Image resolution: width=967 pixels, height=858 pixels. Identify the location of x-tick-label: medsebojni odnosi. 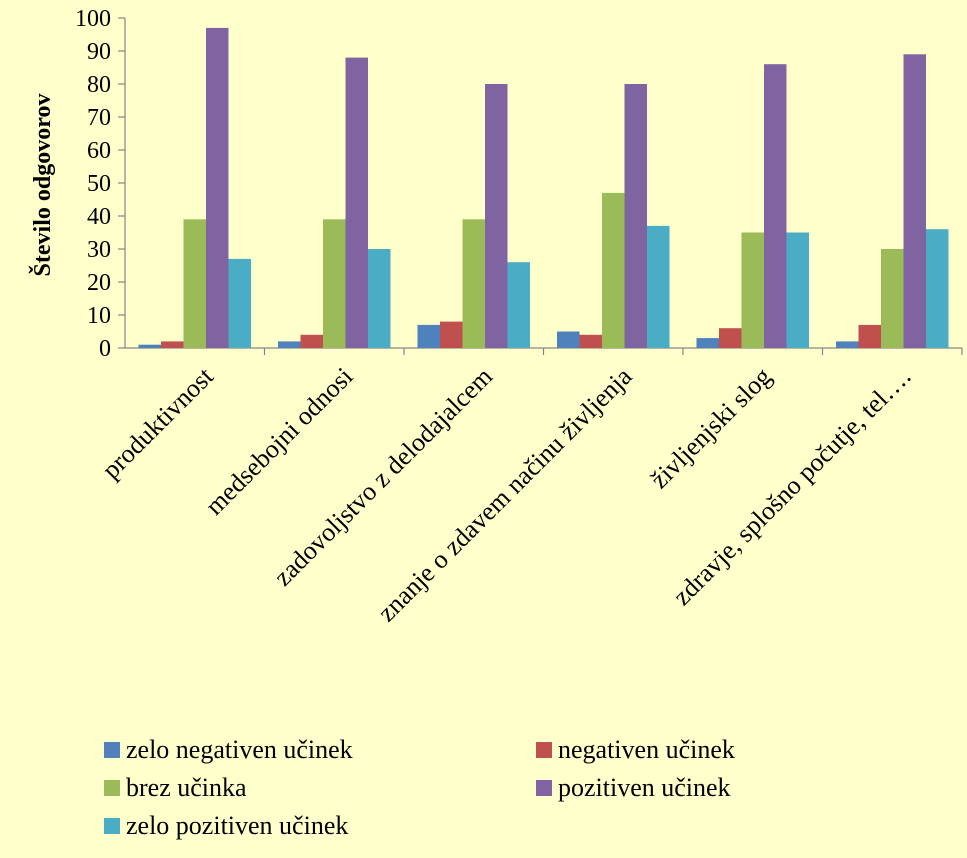
(279, 441).